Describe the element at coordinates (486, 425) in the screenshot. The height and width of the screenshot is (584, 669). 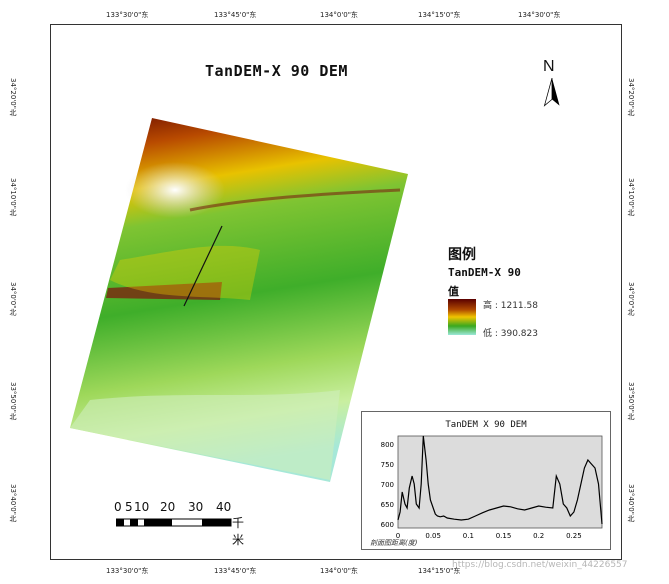
I see `profile-title: TanDEM X 90 DEM` at that location.